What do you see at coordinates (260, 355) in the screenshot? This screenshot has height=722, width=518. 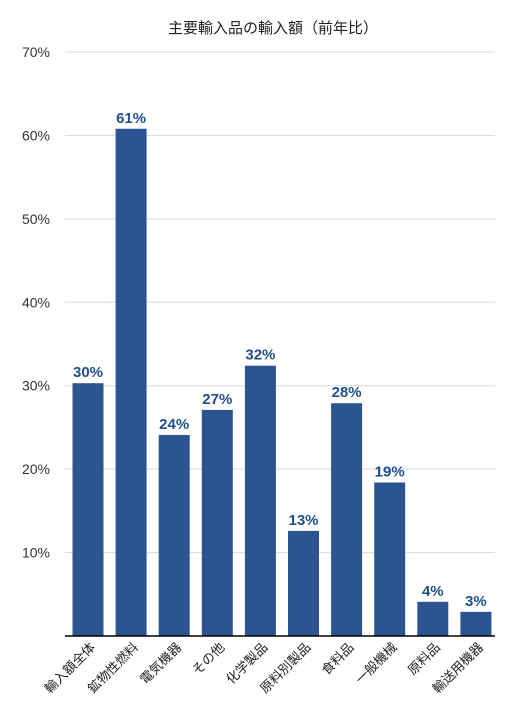 I see `data-label: 32%` at bounding box center [260, 355].